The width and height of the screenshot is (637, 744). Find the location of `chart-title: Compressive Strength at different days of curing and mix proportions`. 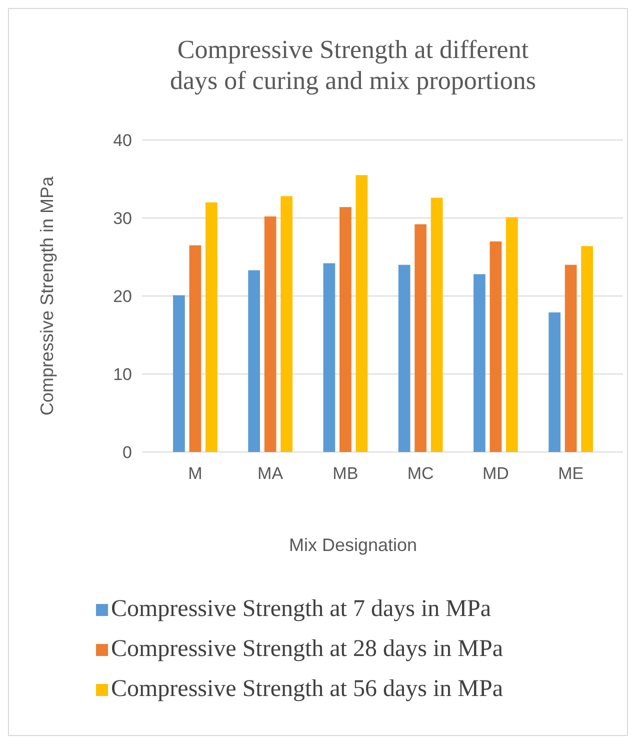

chart-title: Compressive Strength at different days of curing and mix proportions is located at coordinates (353, 65).